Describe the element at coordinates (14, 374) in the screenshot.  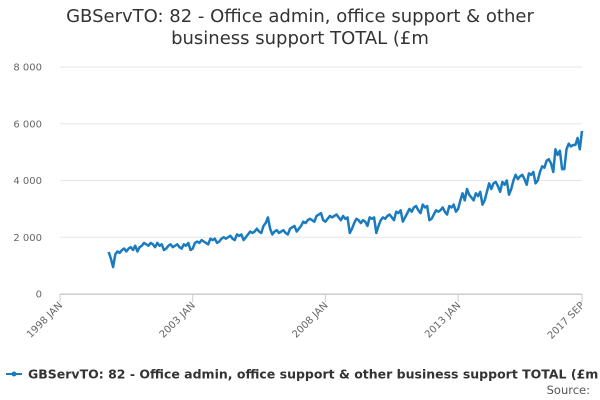
I see `legend-marker` at that location.